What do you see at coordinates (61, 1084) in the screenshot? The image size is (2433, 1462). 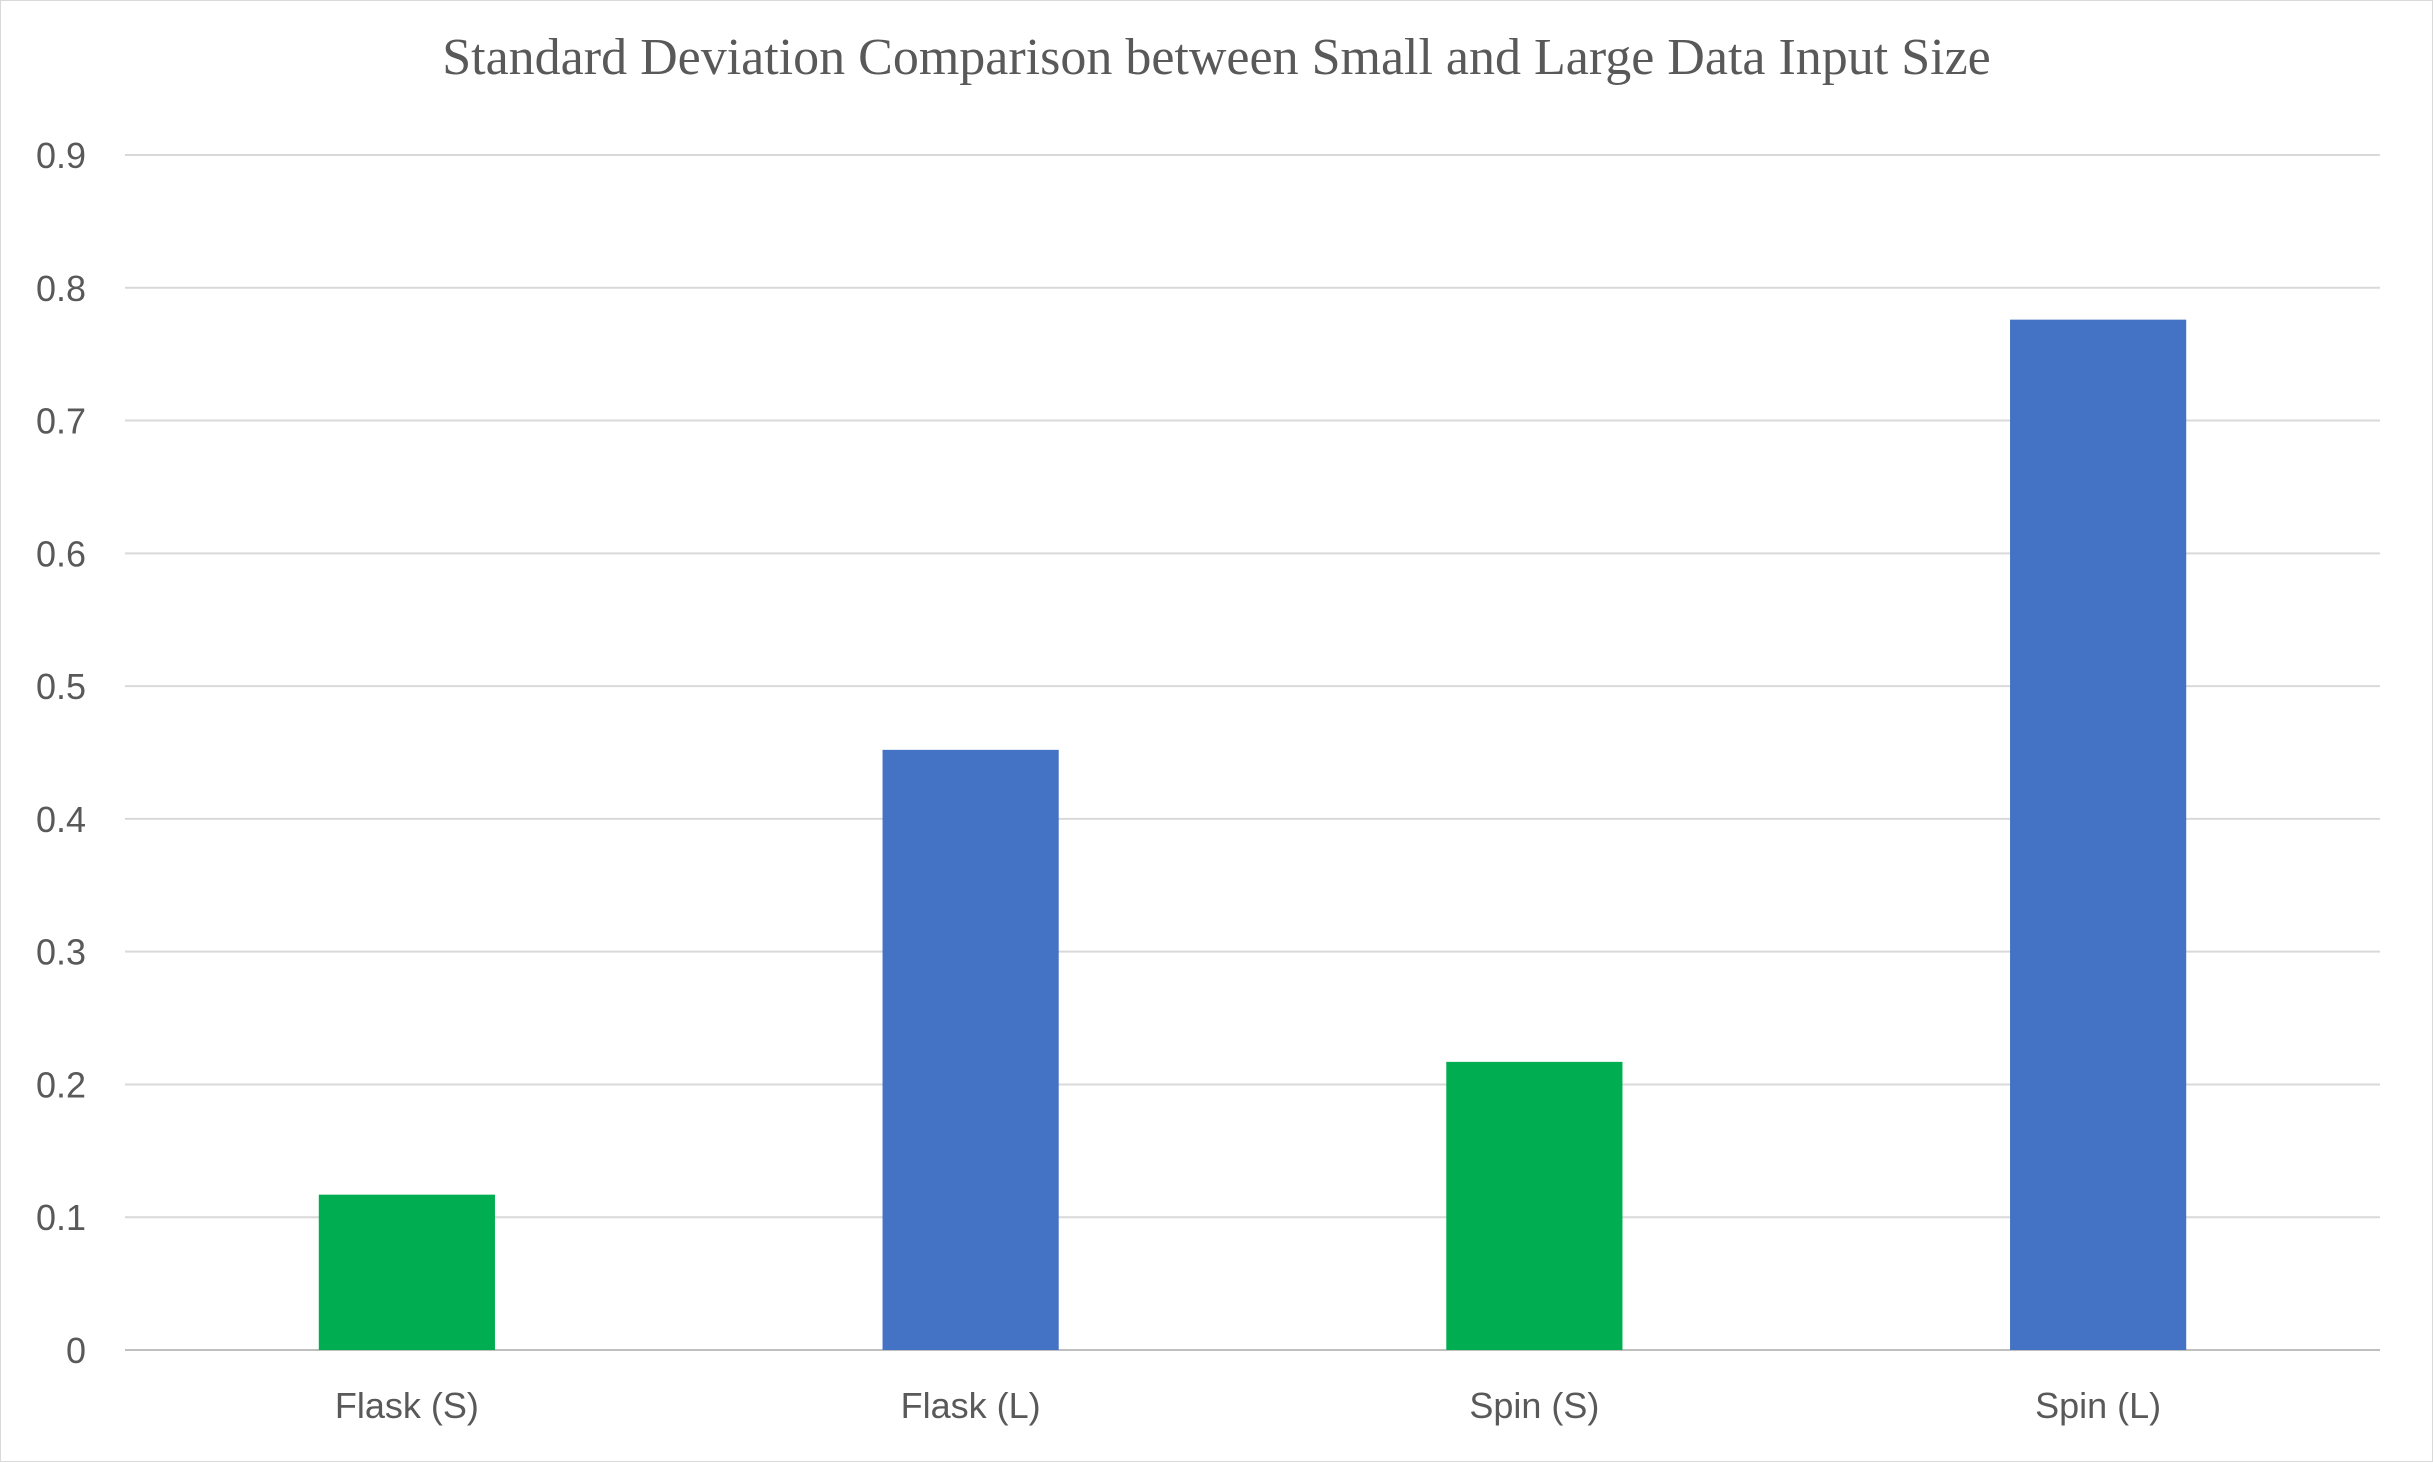 I see `y-tick-label: 0.2` at bounding box center [61, 1084].